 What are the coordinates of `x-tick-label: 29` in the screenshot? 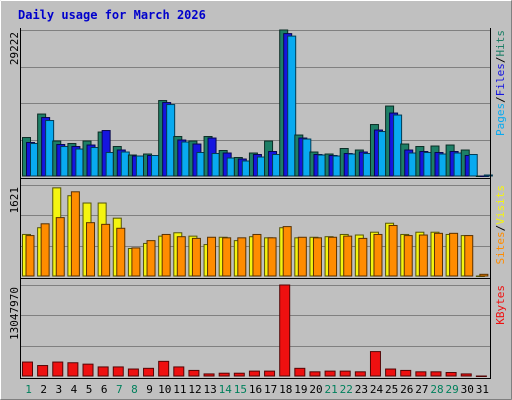 It's located at (452, 389).